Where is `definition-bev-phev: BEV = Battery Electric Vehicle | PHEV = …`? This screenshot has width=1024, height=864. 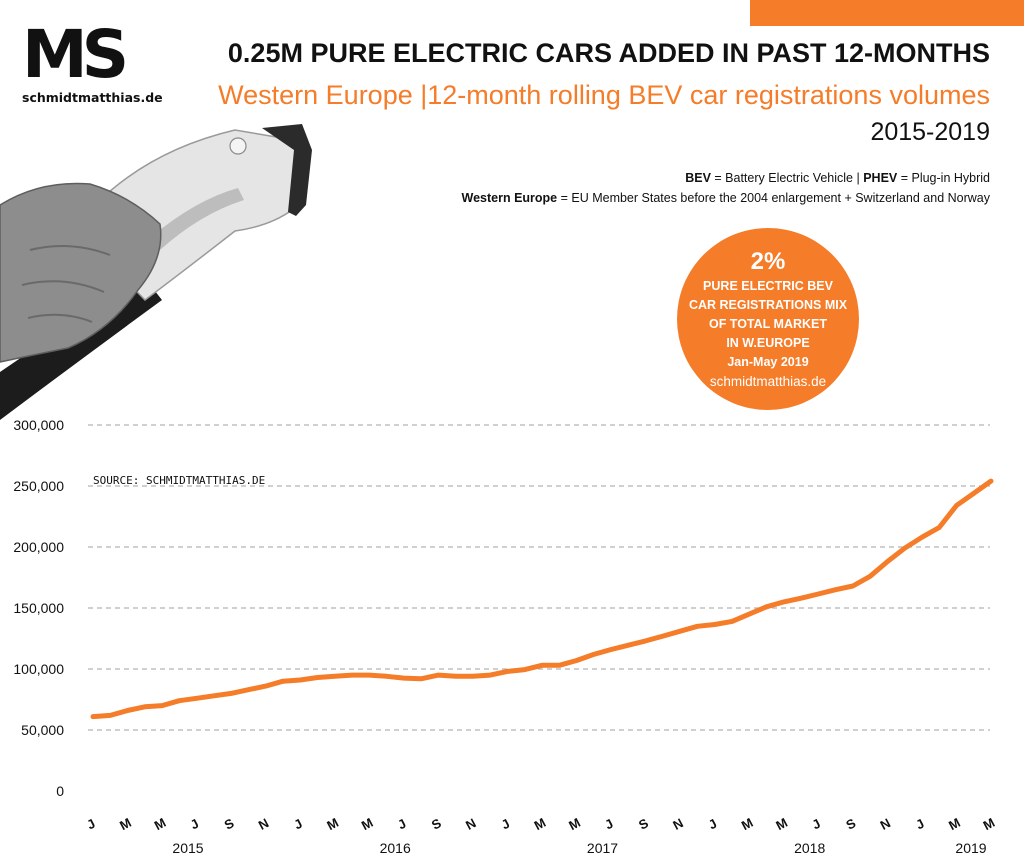 definition-bev-phev: BEV = Battery Electric Vehicle | PHEV = … is located at coordinates (837, 178).